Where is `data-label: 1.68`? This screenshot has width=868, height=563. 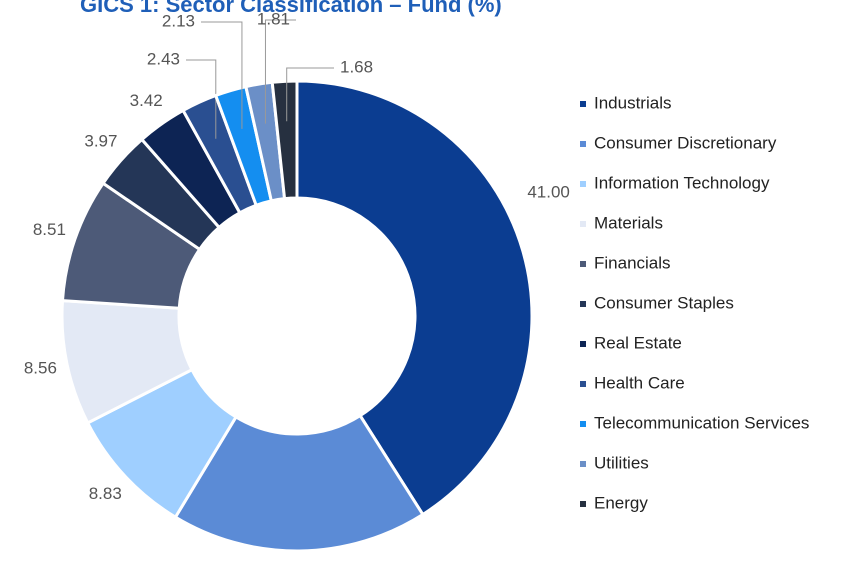 data-label: 1.68 is located at coordinates (356, 66).